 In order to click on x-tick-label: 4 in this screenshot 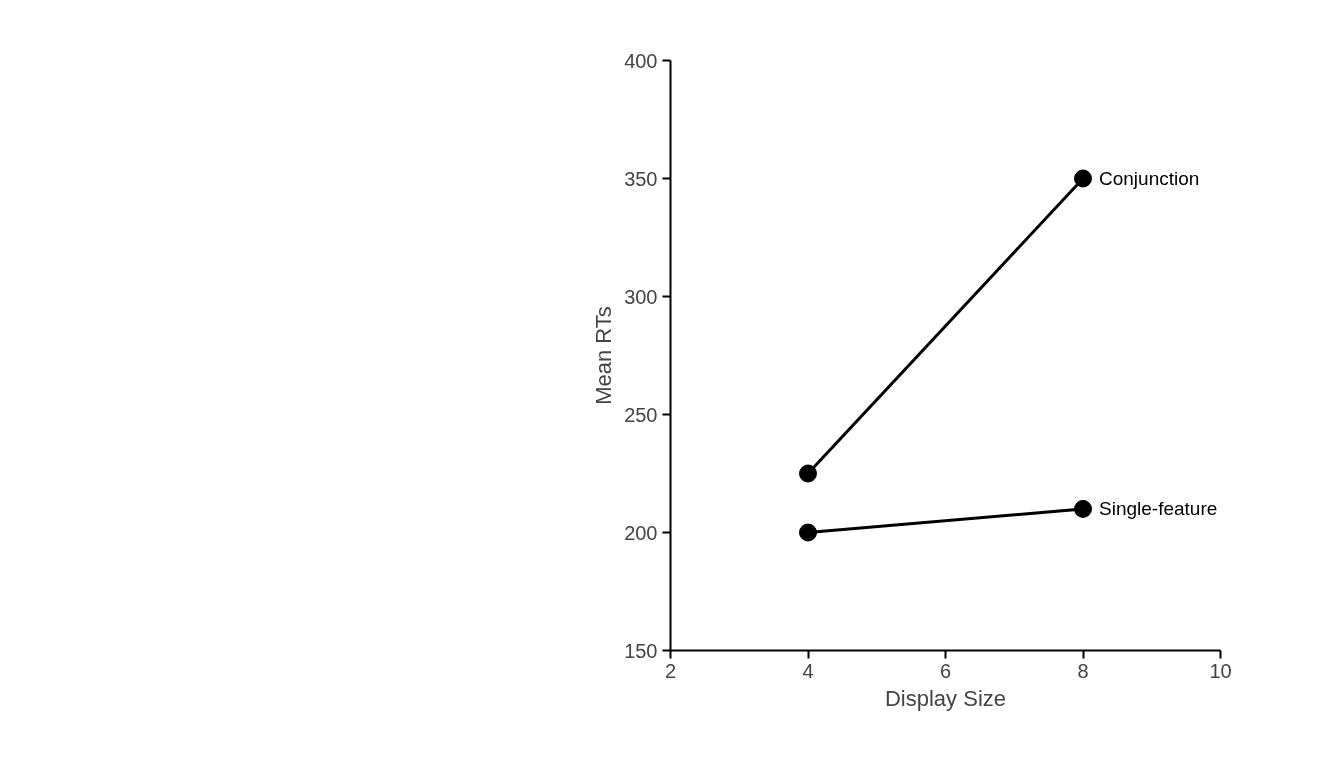, I will do `click(808, 670)`.